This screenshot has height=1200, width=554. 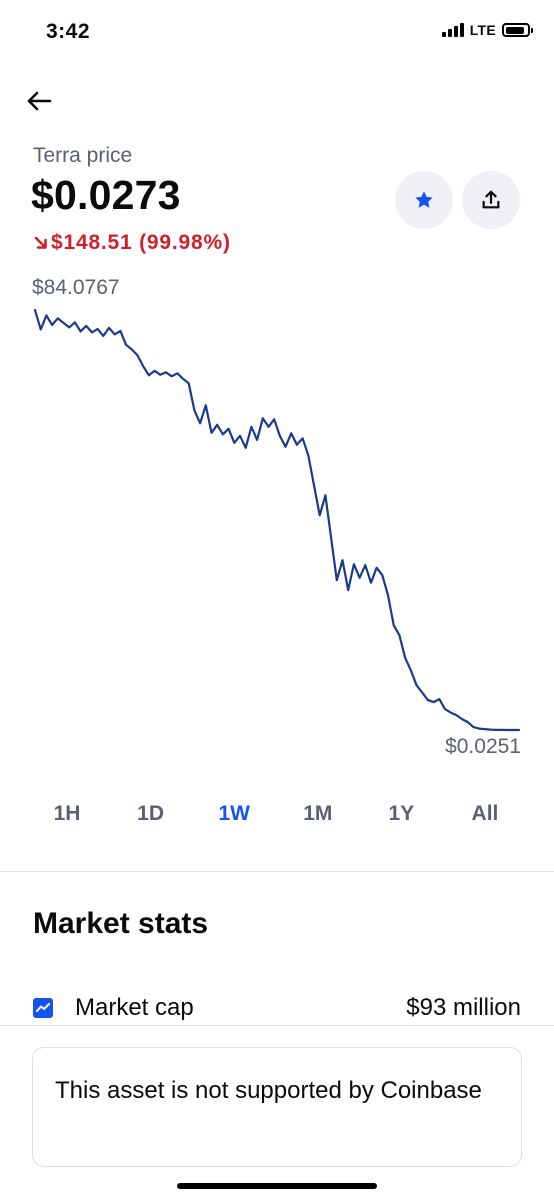 What do you see at coordinates (482, 30) in the screenshot?
I see `network-label: LTE` at bounding box center [482, 30].